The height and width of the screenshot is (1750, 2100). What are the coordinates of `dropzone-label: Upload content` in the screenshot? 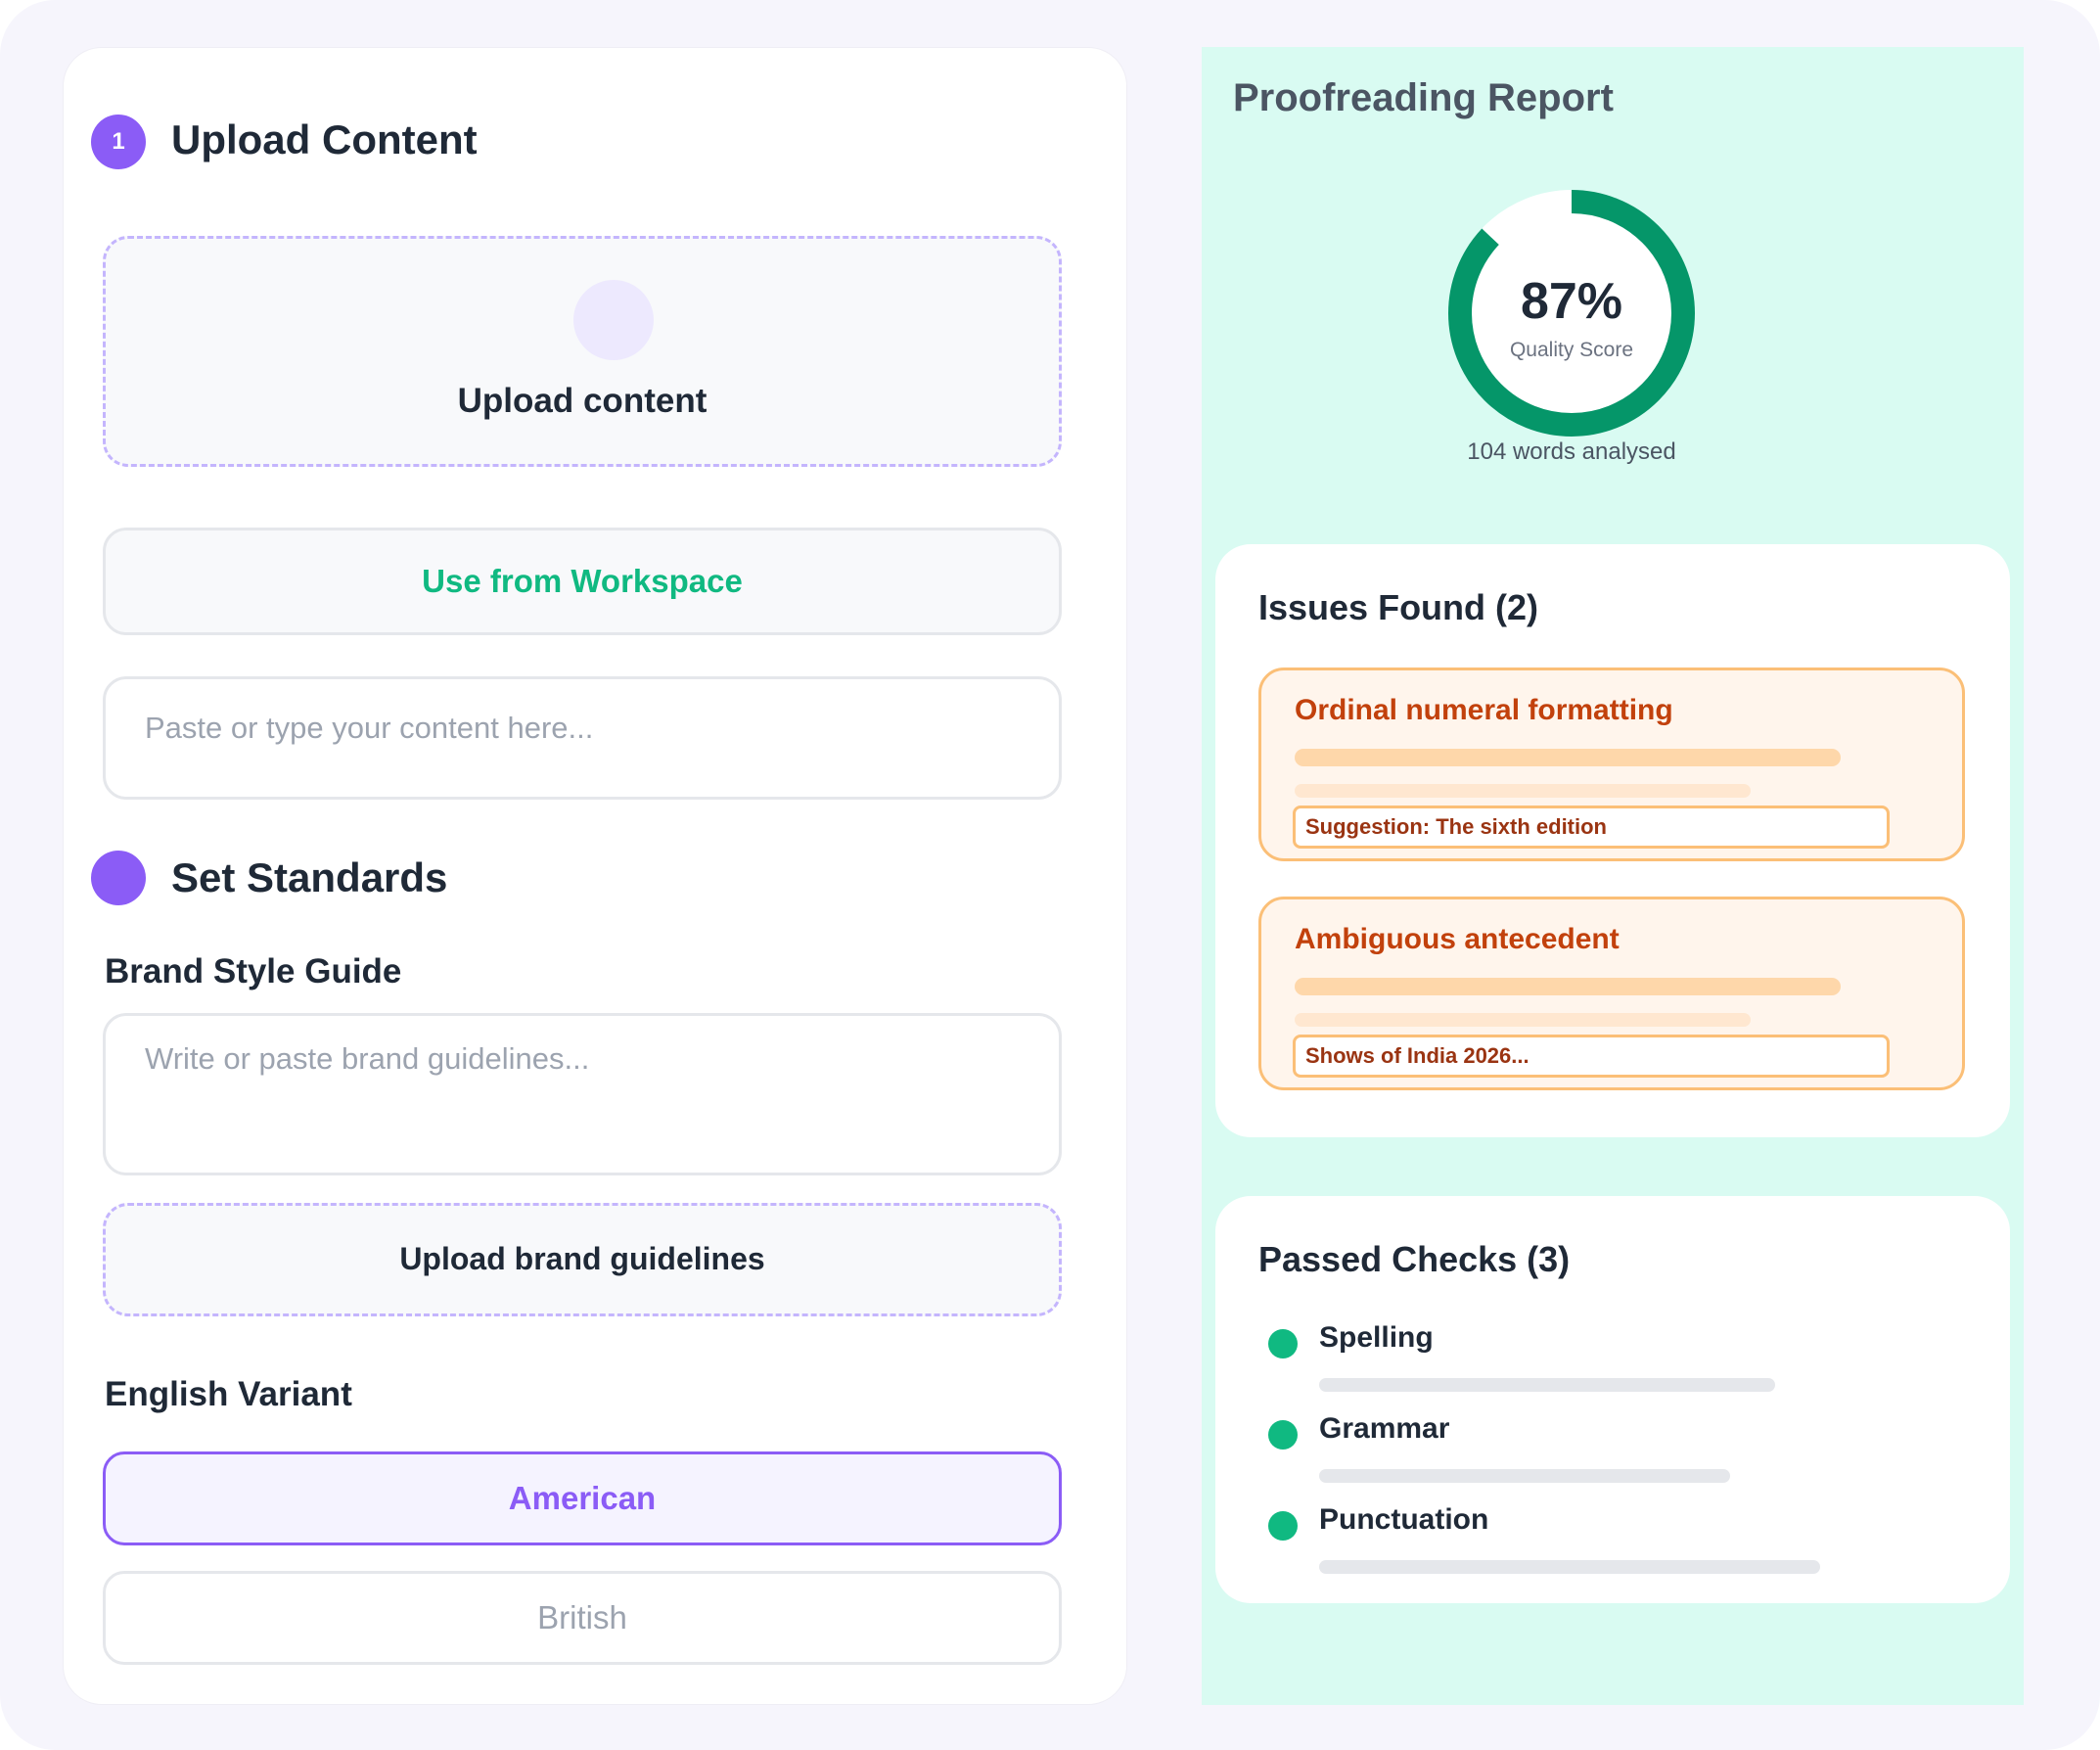 It's located at (582, 401).